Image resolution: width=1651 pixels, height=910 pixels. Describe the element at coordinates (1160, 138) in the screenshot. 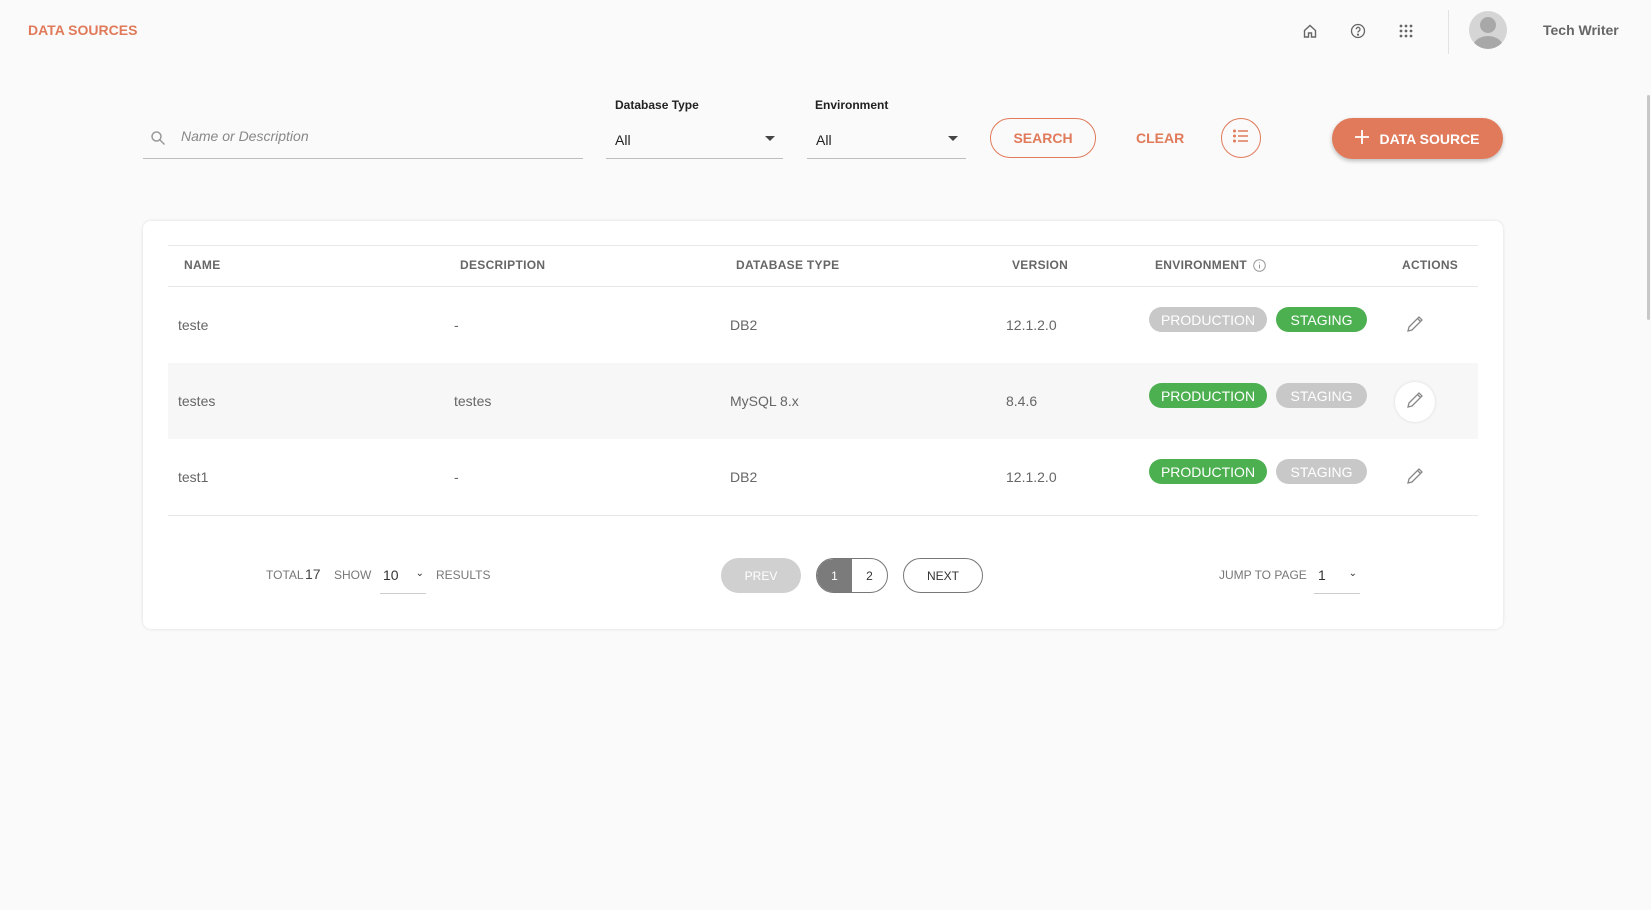

I see `clear-button: CLEAR` at that location.